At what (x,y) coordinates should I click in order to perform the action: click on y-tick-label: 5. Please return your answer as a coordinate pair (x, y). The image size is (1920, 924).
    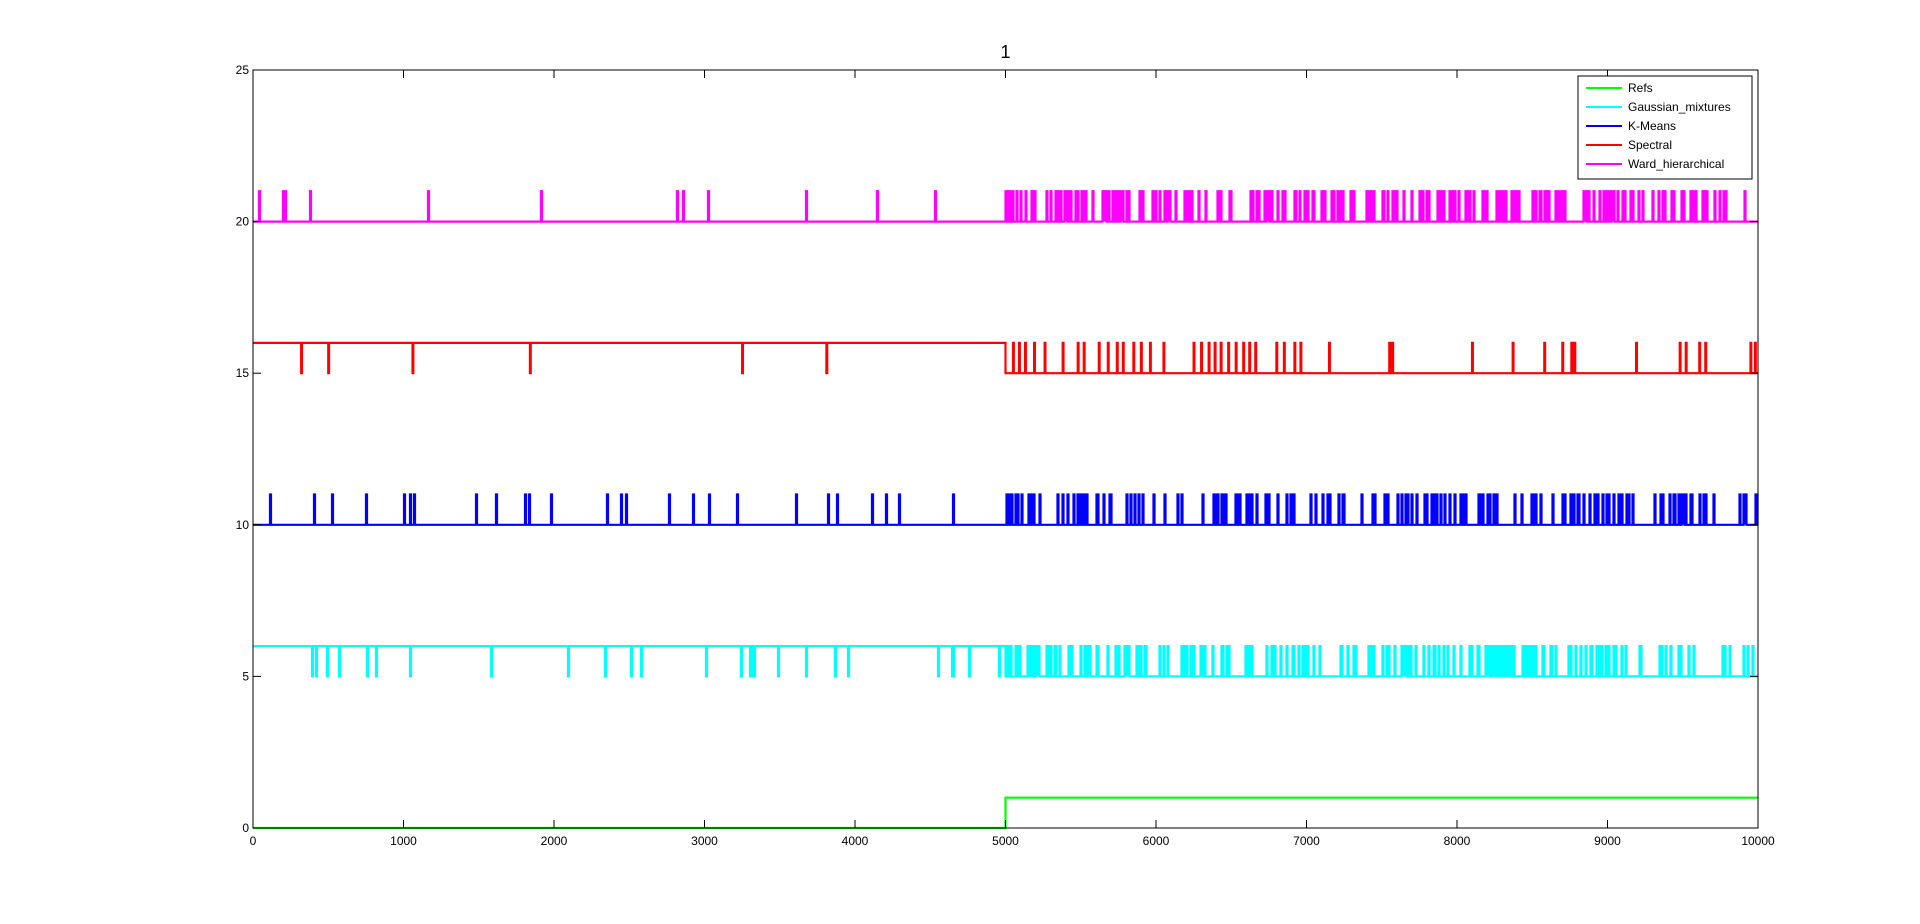
    Looking at the image, I should click on (245, 676).